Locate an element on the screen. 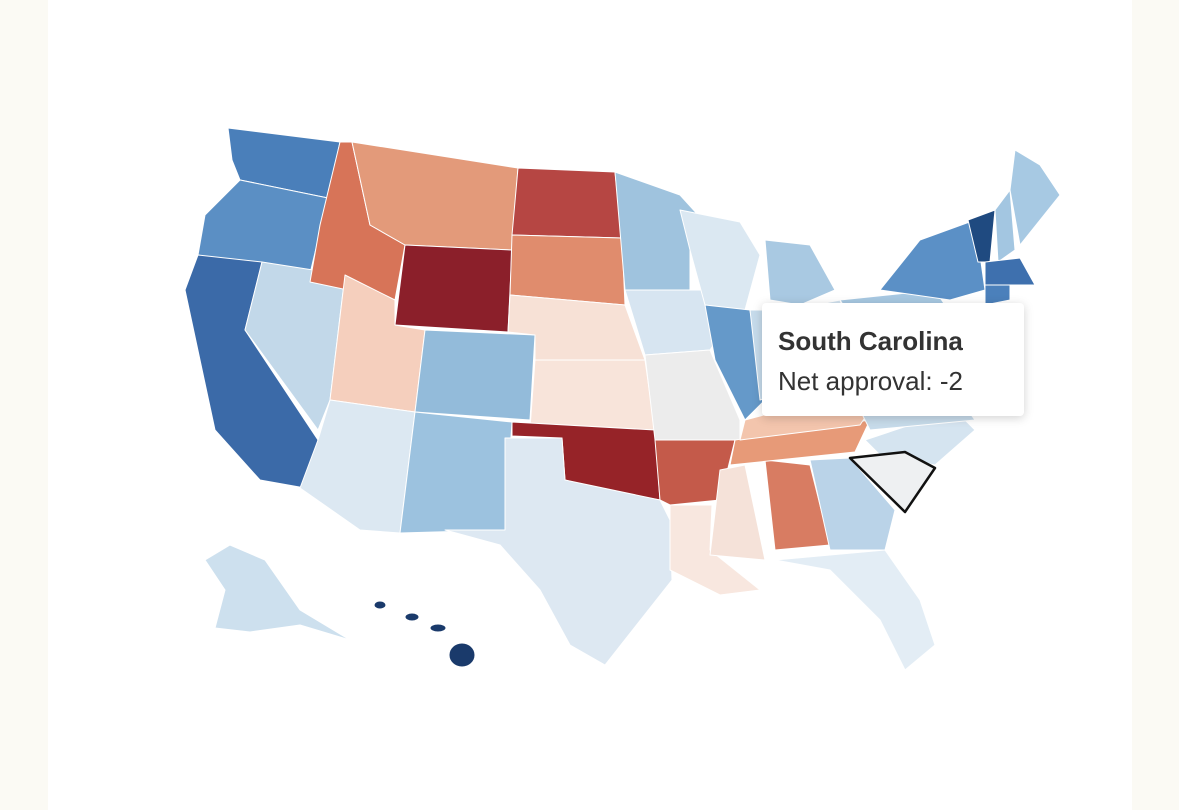 Image resolution: width=1179 pixels, height=810 pixels. state-il is located at coordinates (735, 362).